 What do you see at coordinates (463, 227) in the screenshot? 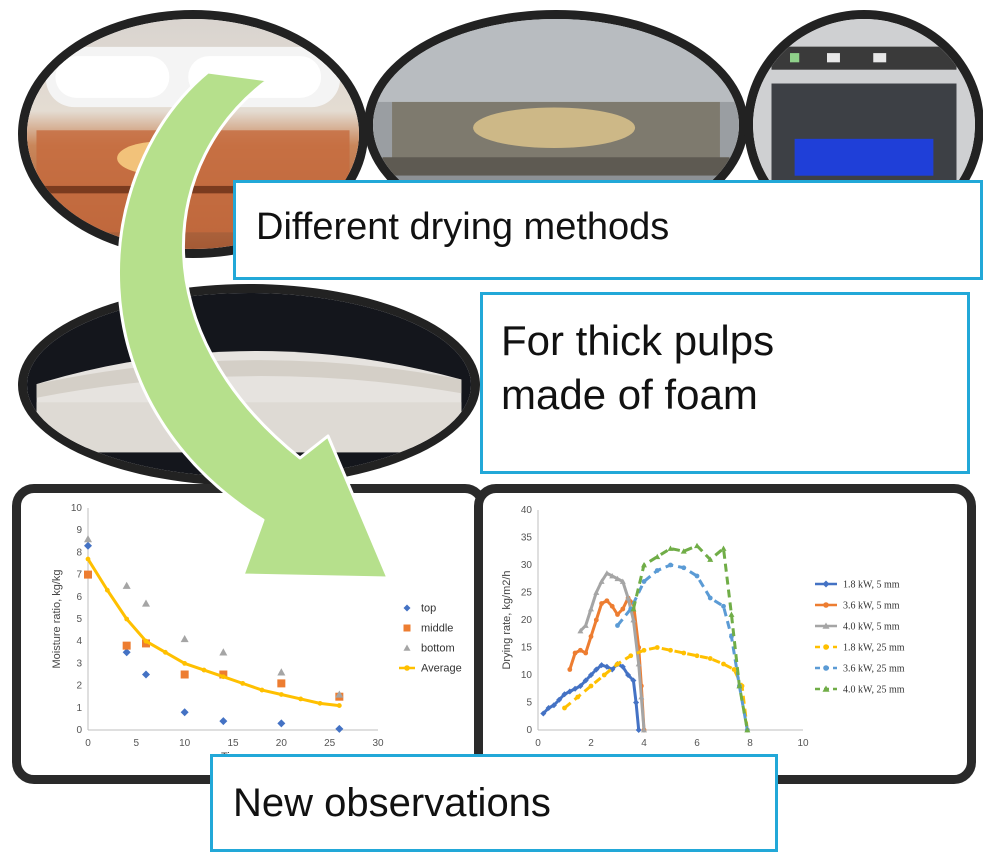
I see `callout-drying-methods-text: Different drying methods` at bounding box center [463, 227].